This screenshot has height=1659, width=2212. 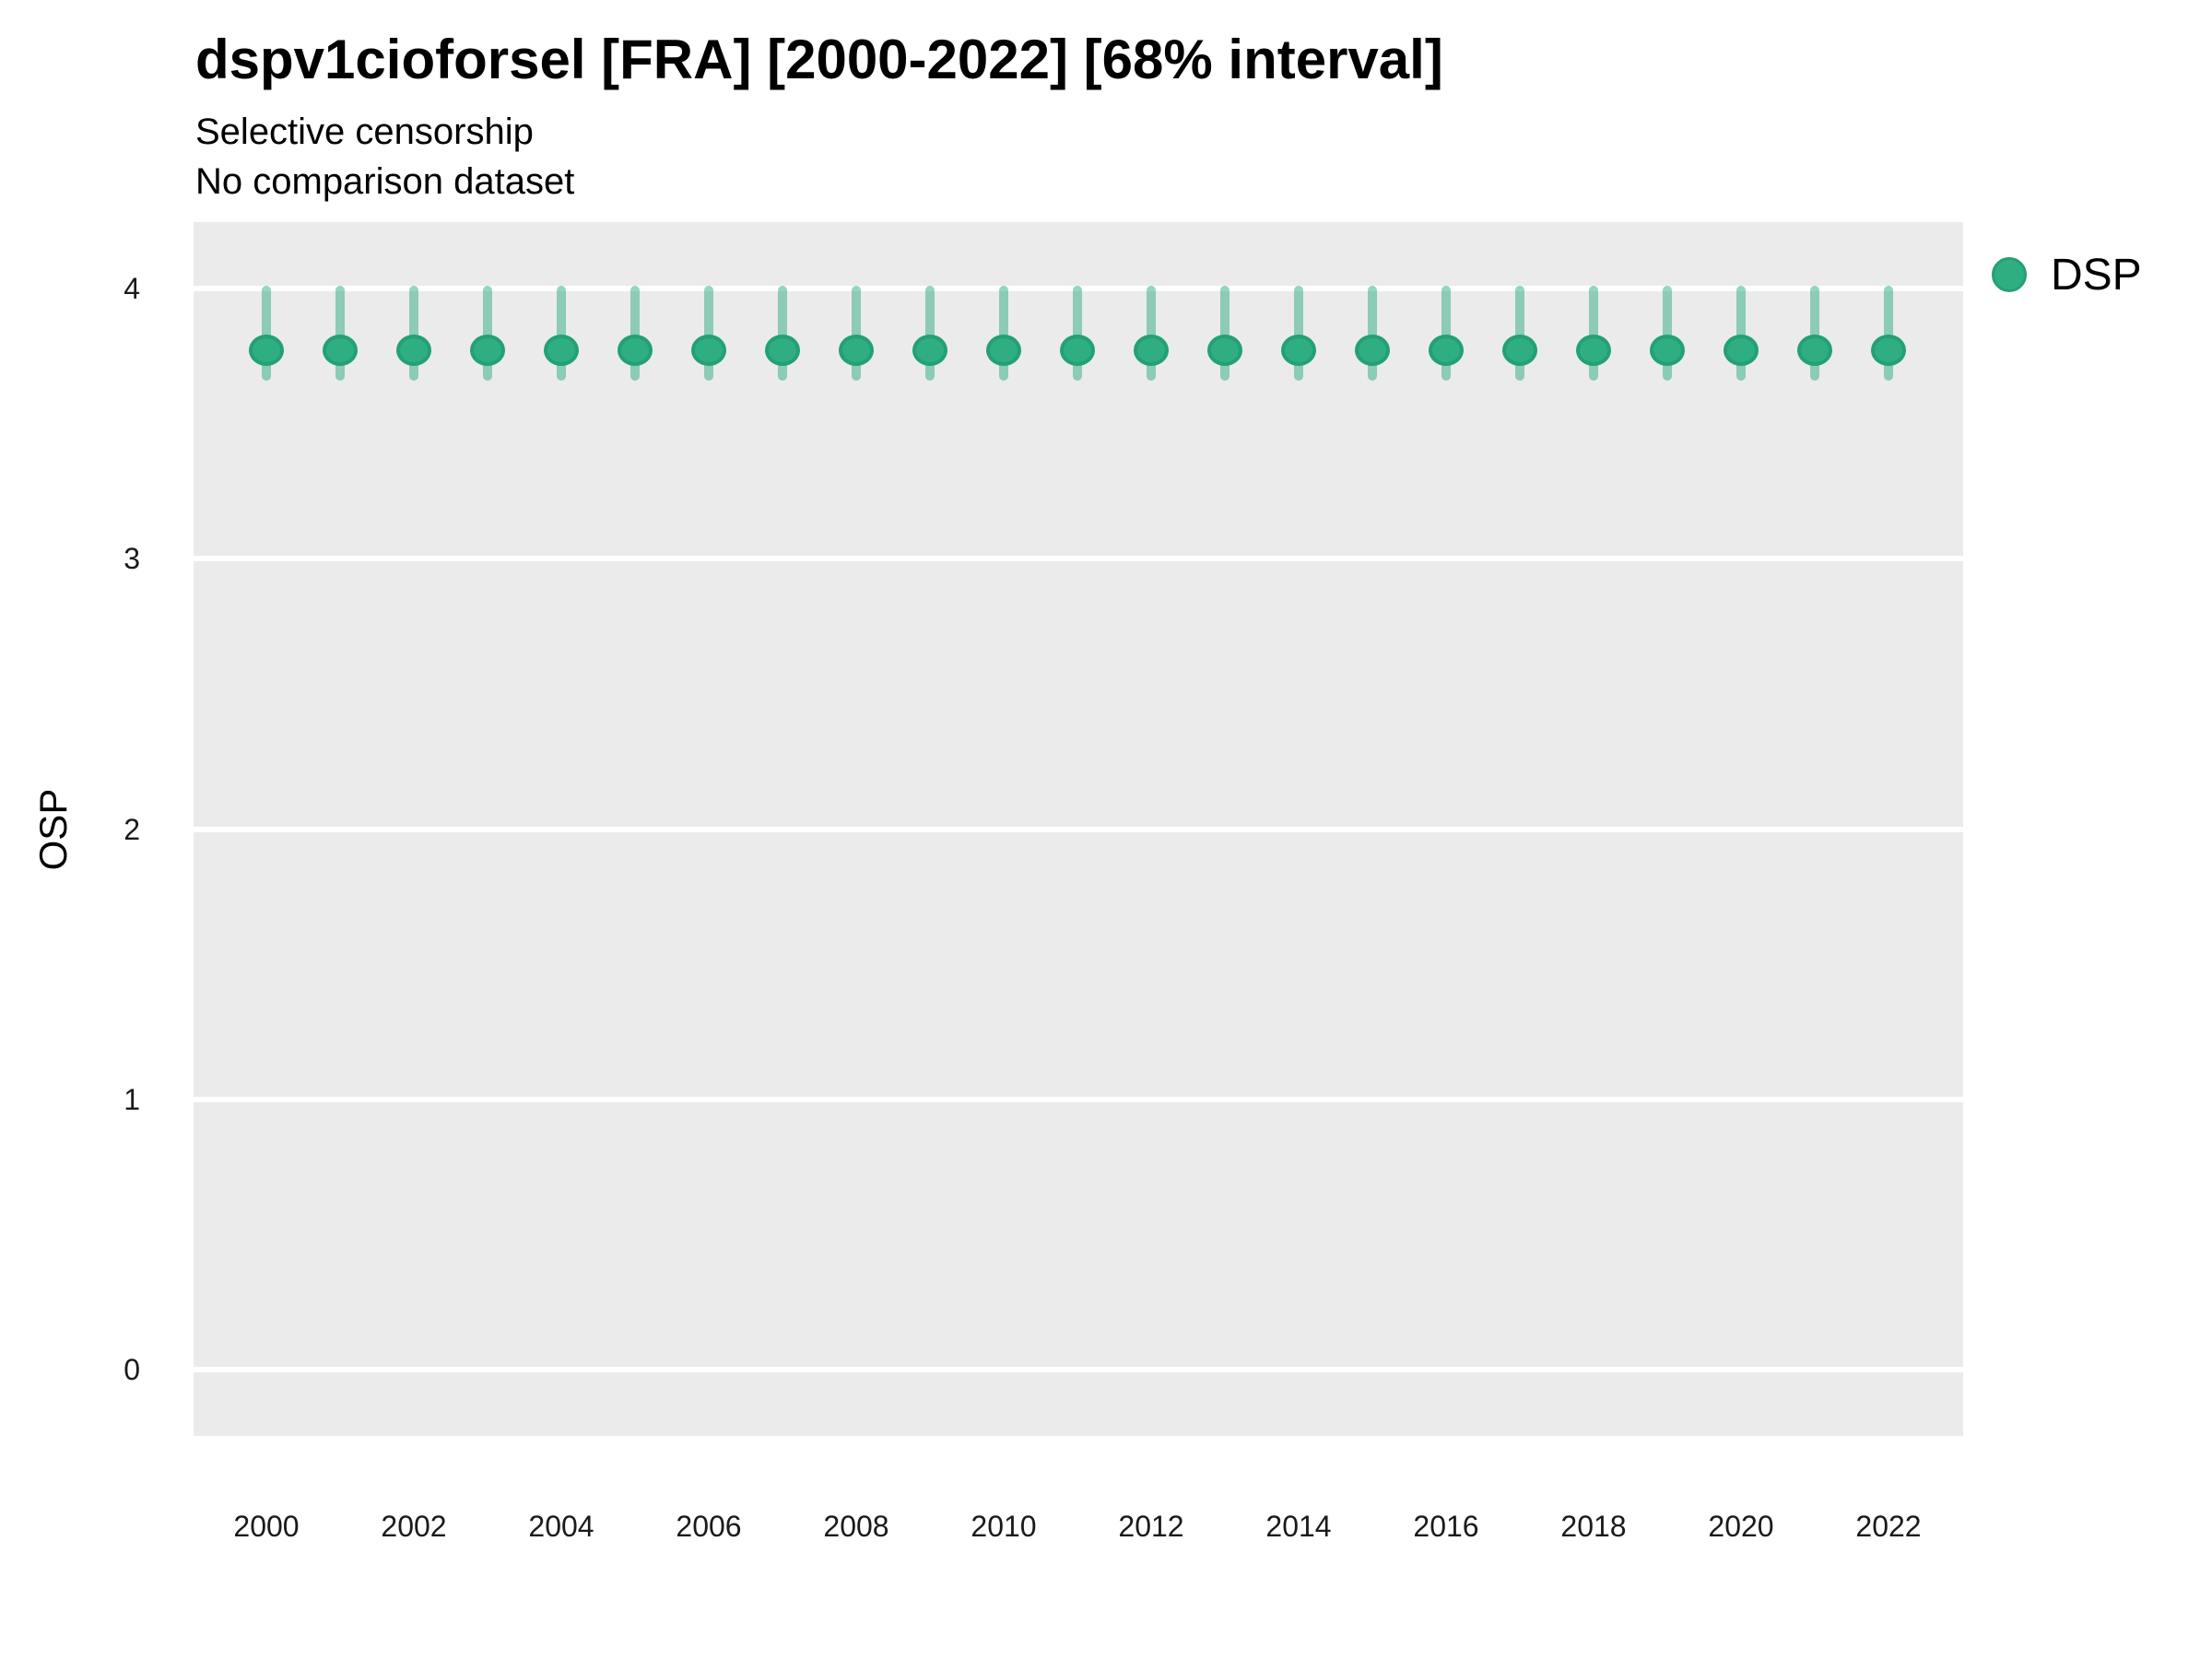 I want to click on data-point-2009, so click(x=929, y=351).